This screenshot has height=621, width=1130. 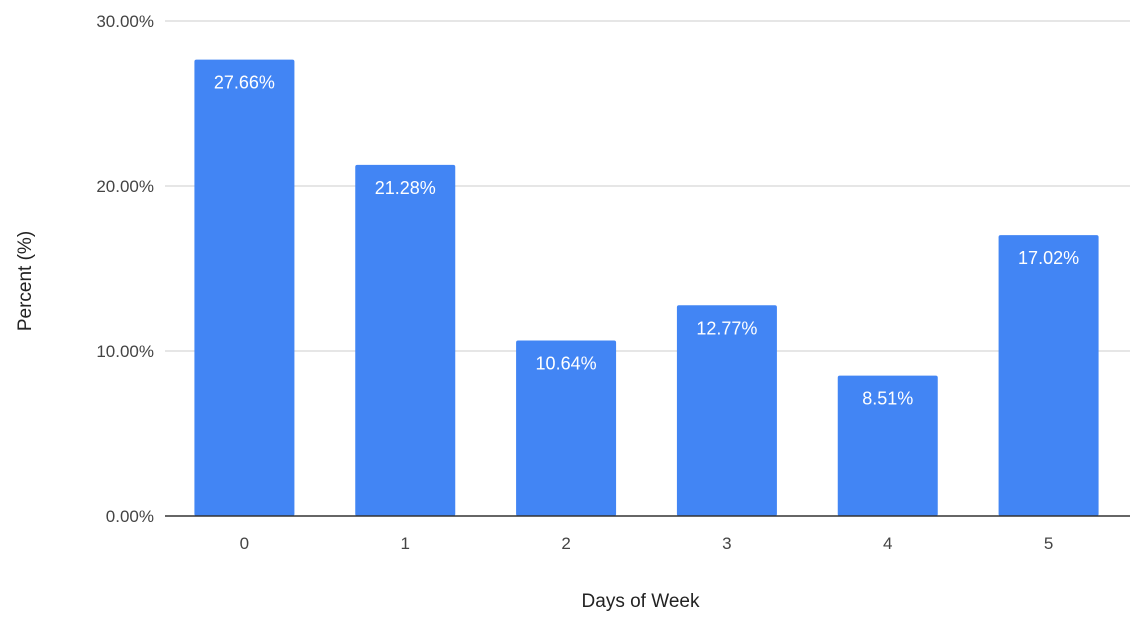 What do you see at coordinates (130, 516) in the screenshot?
I see `y-tick-label: 0.00%` at bounding box center [130, 516].